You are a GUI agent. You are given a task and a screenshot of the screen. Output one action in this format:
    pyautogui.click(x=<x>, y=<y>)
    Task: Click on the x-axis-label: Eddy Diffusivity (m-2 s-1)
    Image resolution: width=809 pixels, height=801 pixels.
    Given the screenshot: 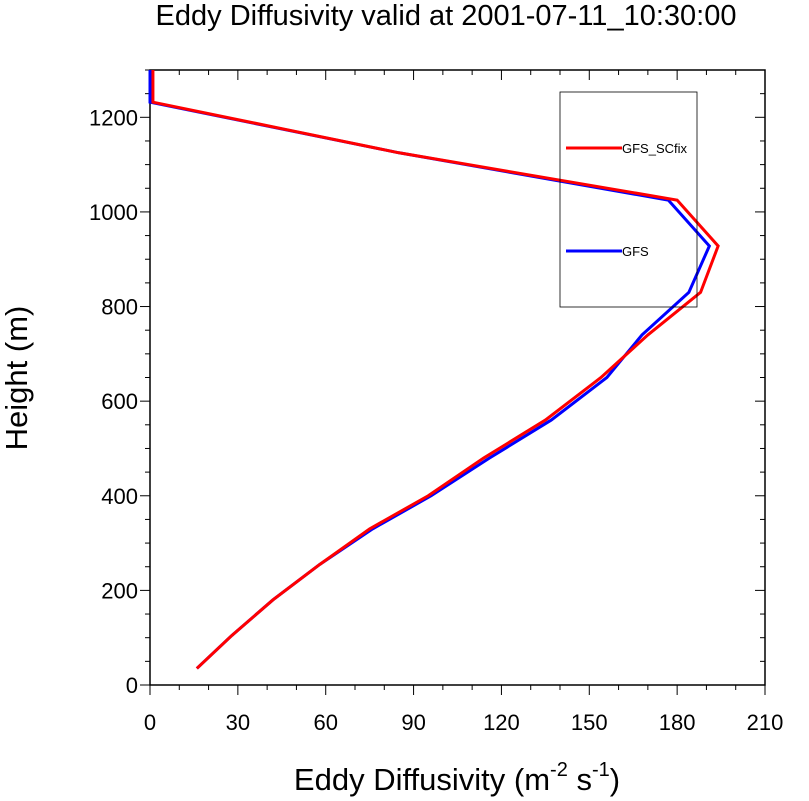 What is the action you would take?
    pyautogui.click(x=457, y=778)
    